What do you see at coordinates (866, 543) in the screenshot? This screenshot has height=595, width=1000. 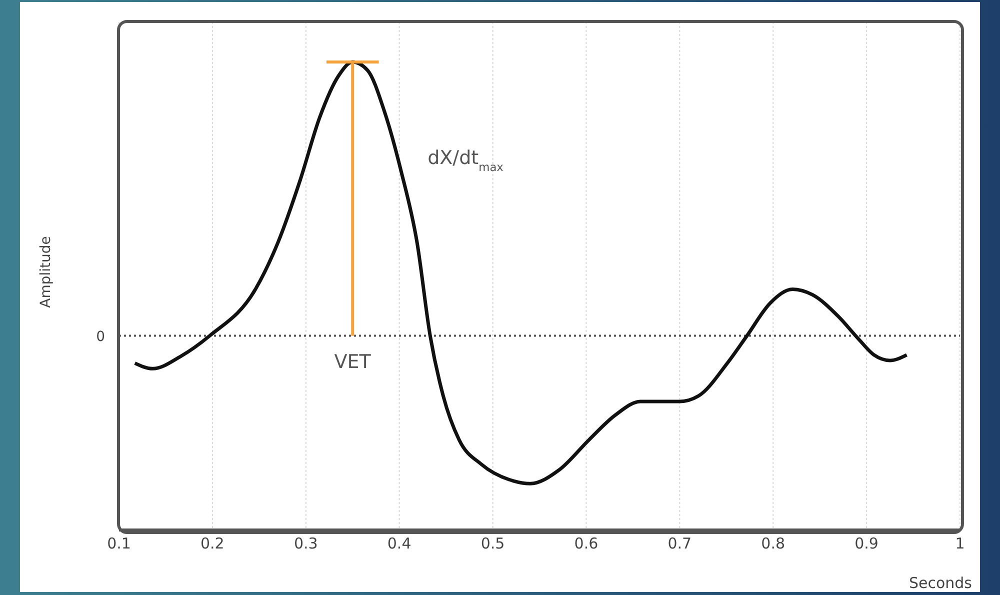 I see `x-tick-label: 0.9` at bounding box center [866, 543].